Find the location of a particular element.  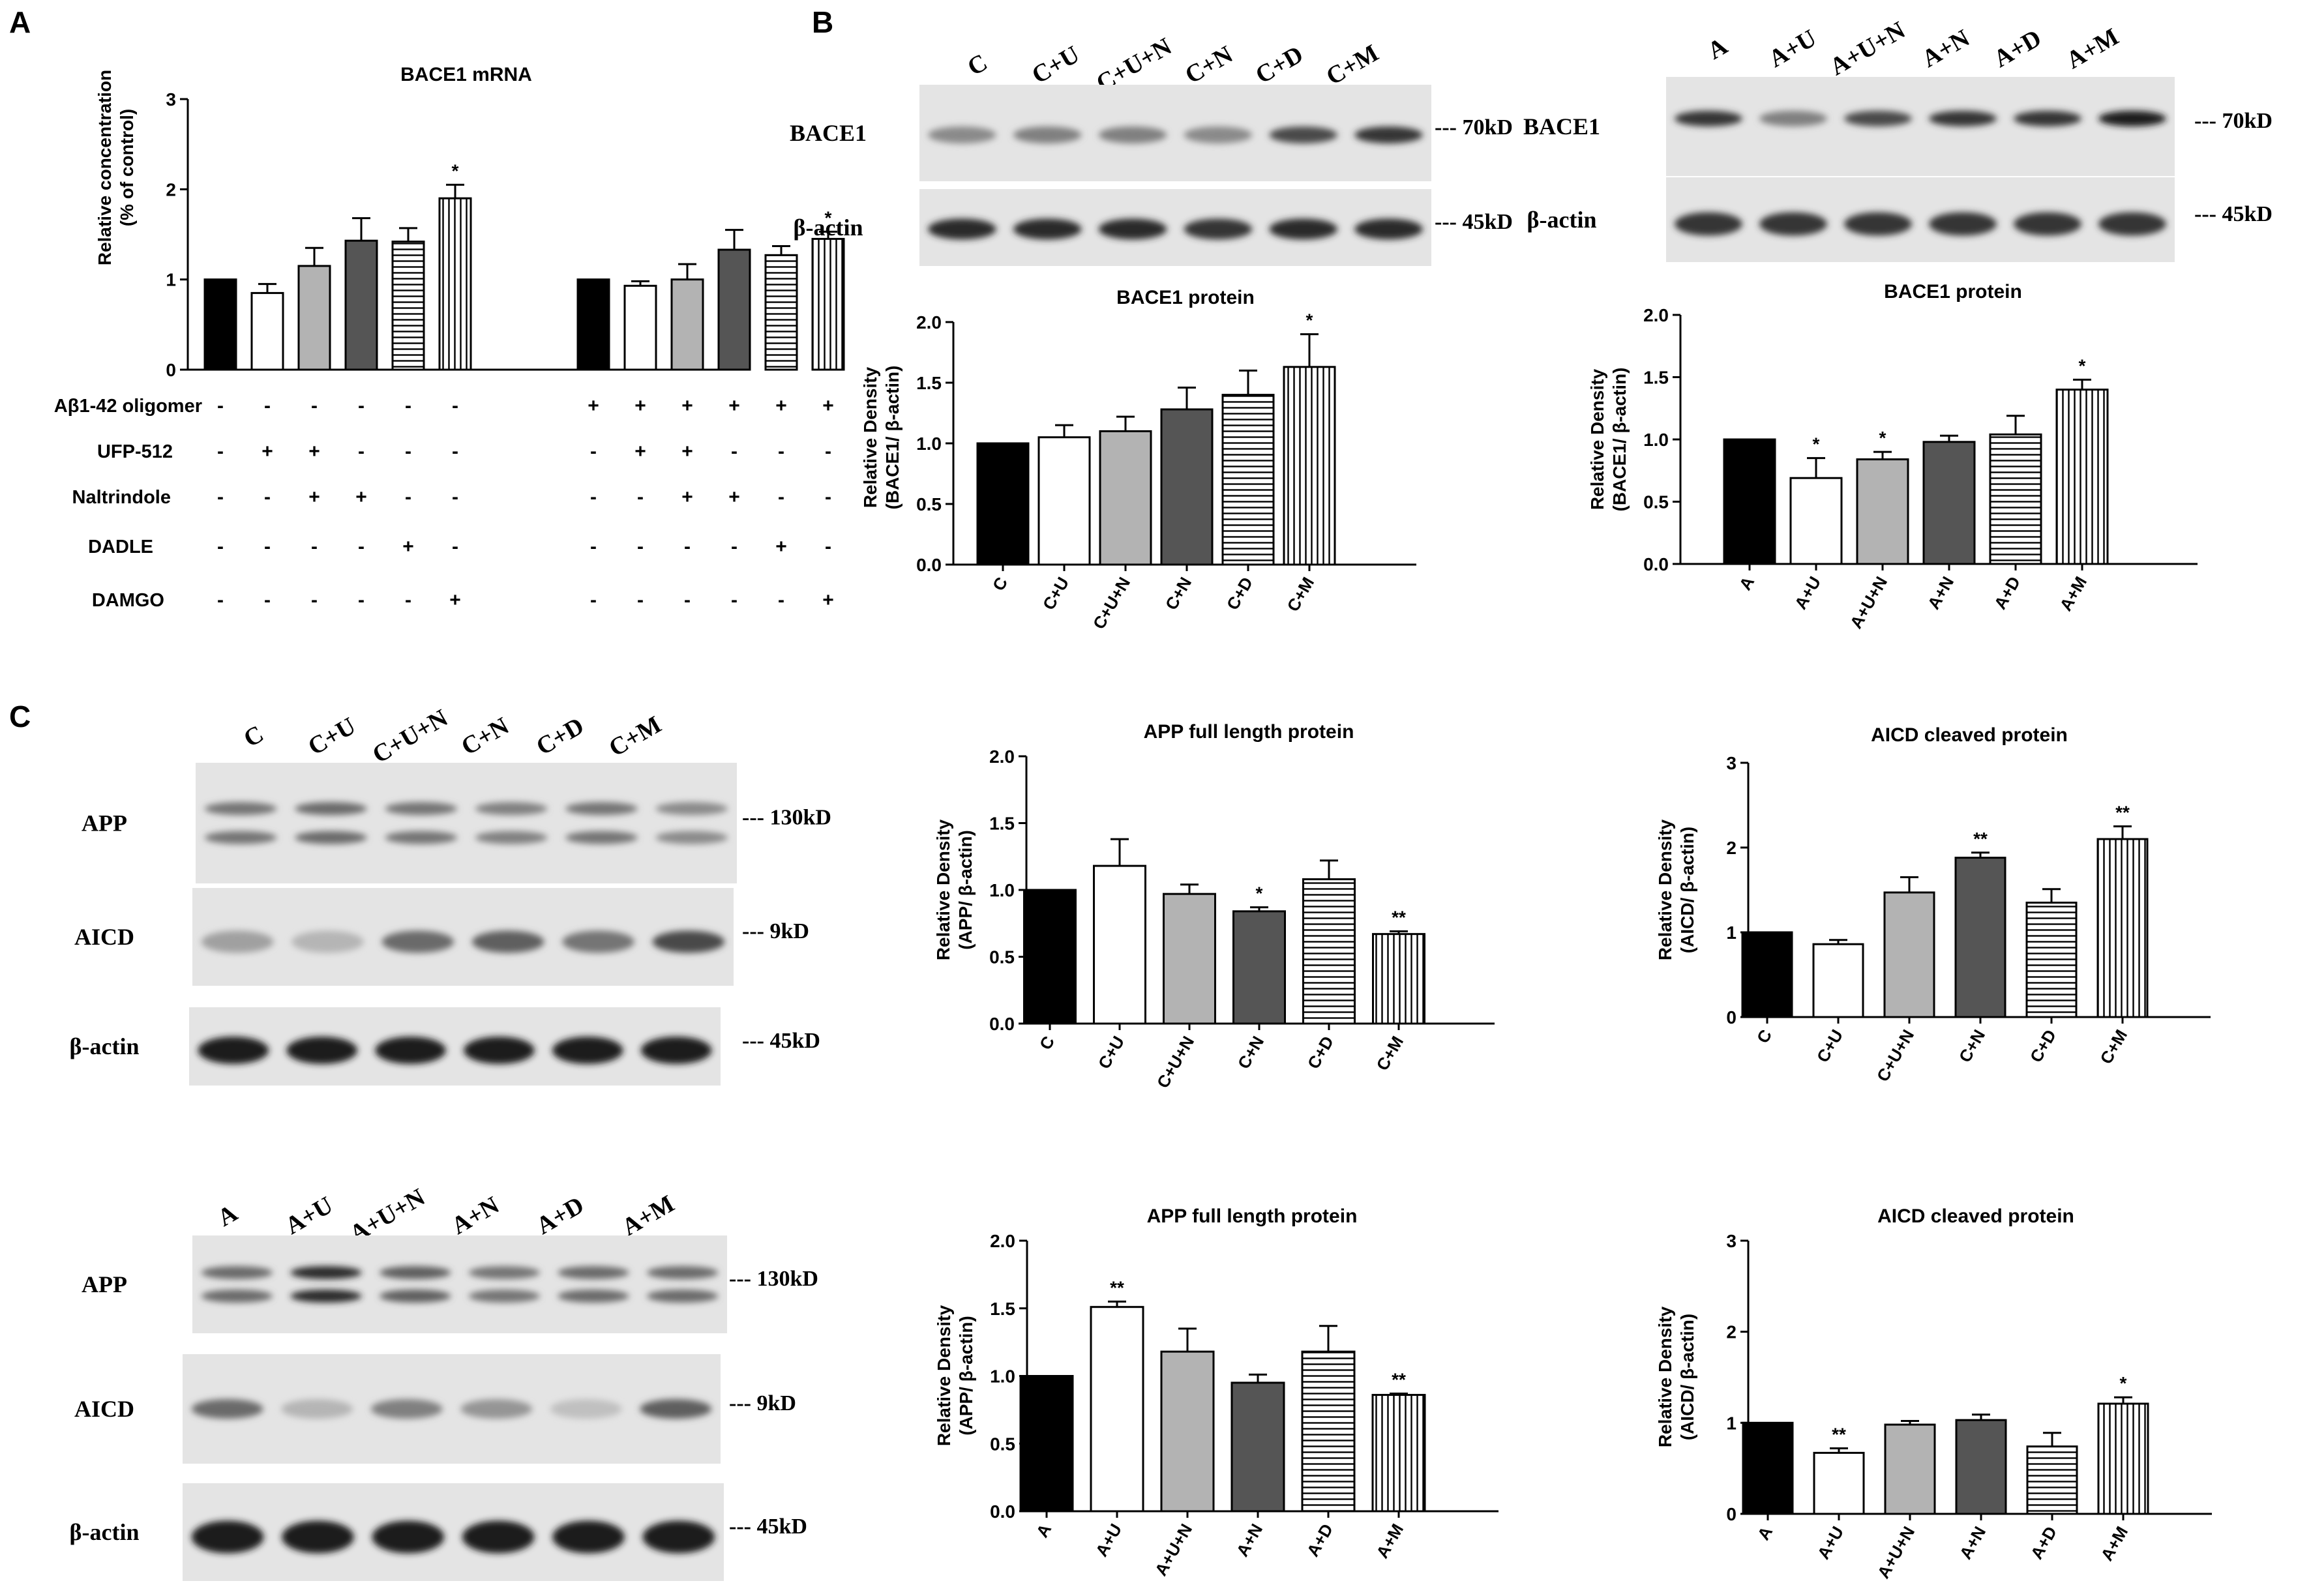

lane-label: A+U+N is located at coordinates (1868, 48).